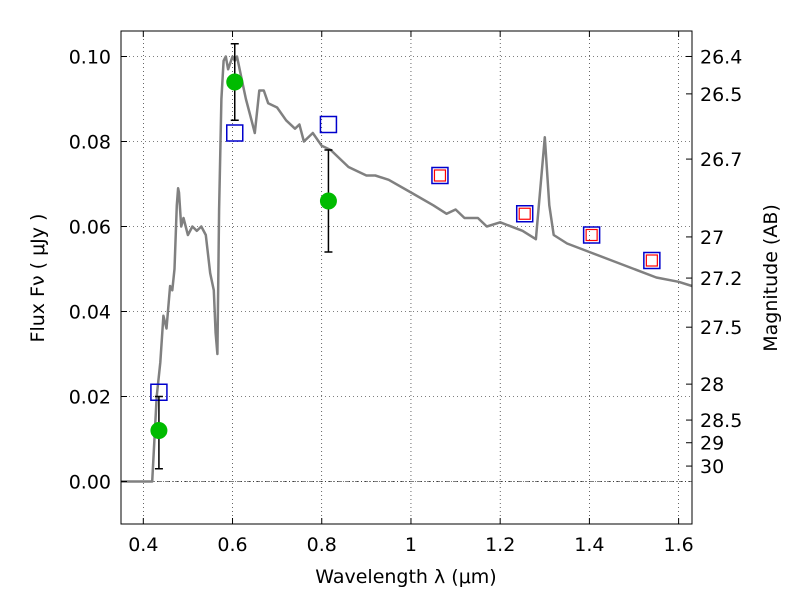  I want to click on y2-tick-label: 30, so click(712, 467).